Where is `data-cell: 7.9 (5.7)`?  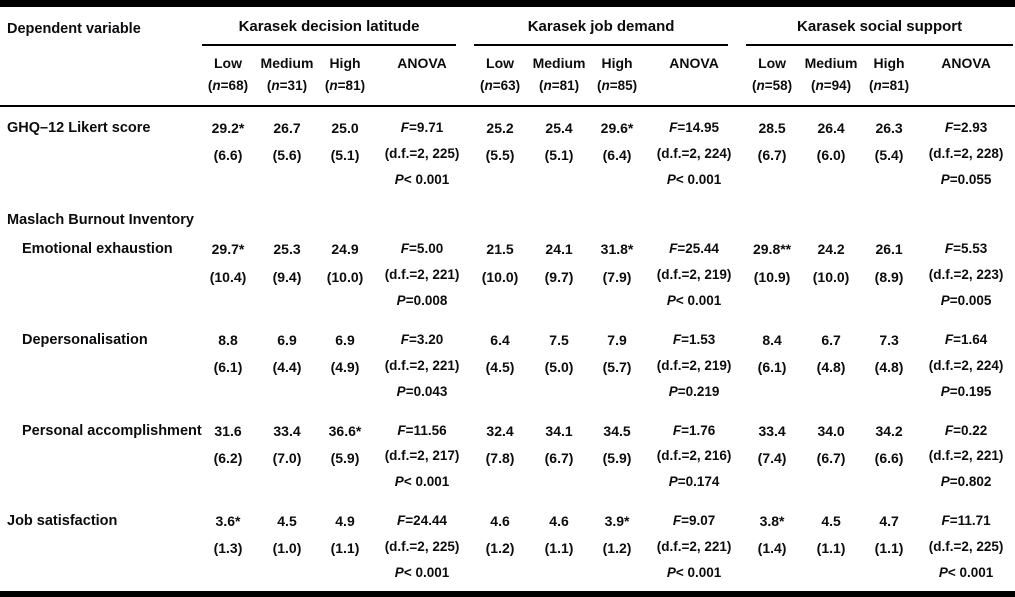 data-cell: 7.9 (5.7) is located at coordinates (617, 364).